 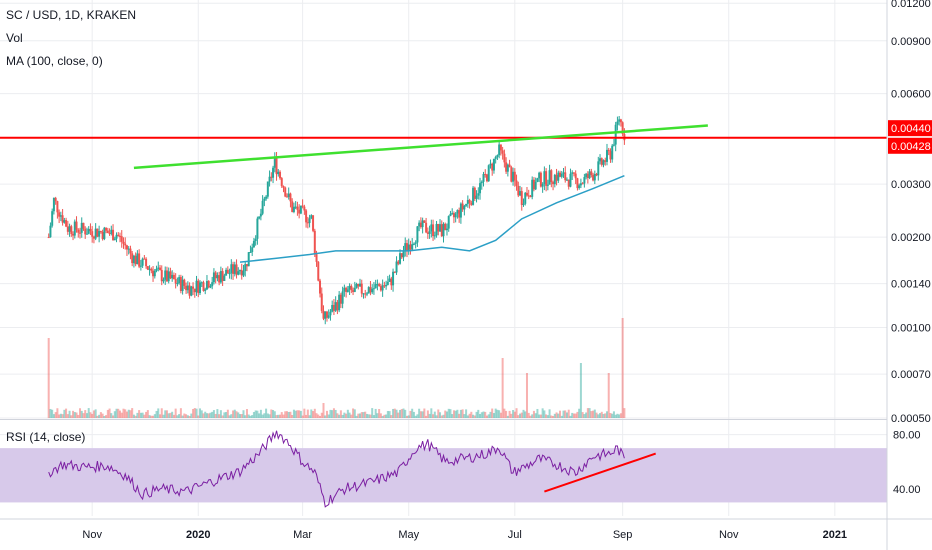 I want to click on symbol-legend: SC / USD, 1D, KRAKEN, so click(x=71, y=15).